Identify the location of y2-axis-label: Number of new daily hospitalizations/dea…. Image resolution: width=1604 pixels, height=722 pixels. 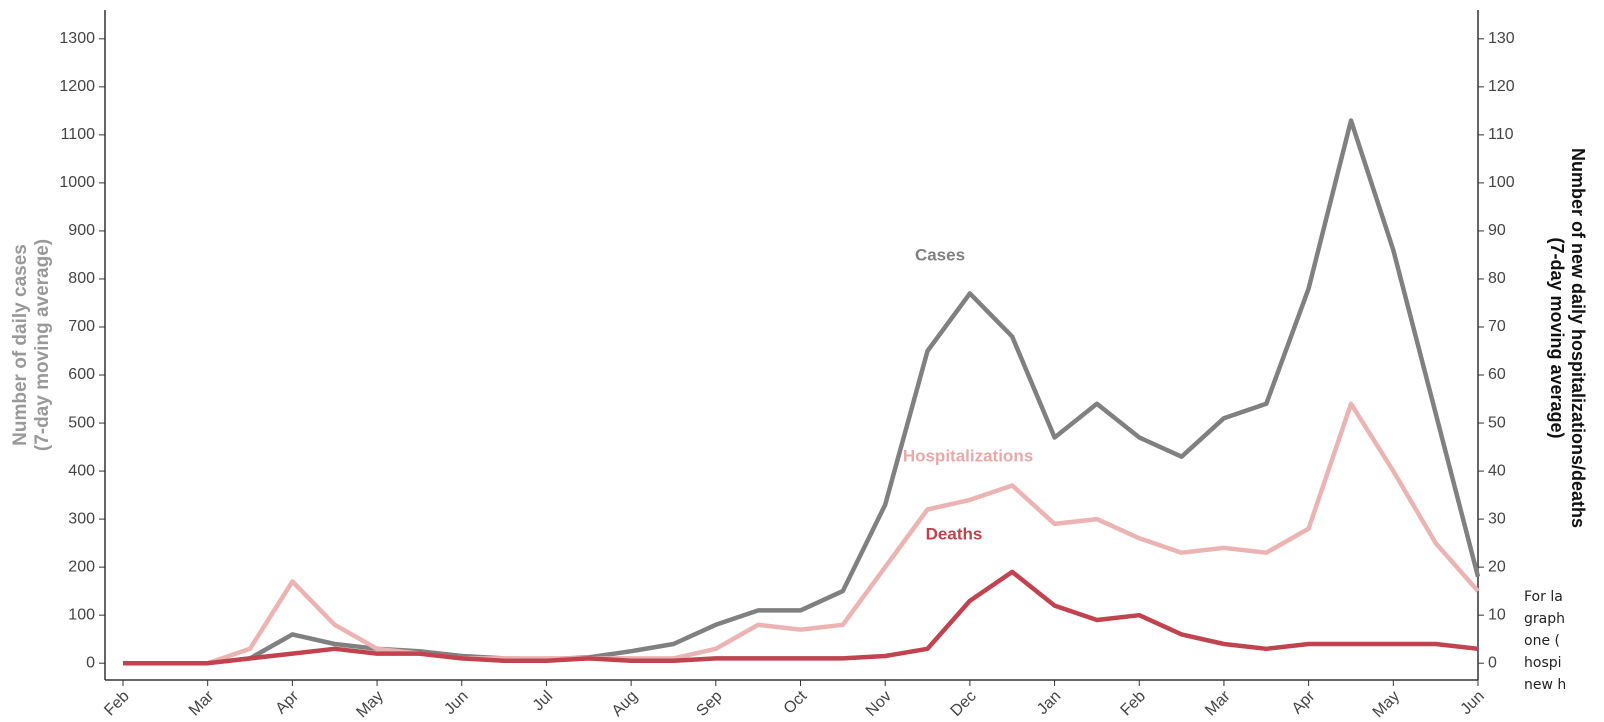
(1567, 338).